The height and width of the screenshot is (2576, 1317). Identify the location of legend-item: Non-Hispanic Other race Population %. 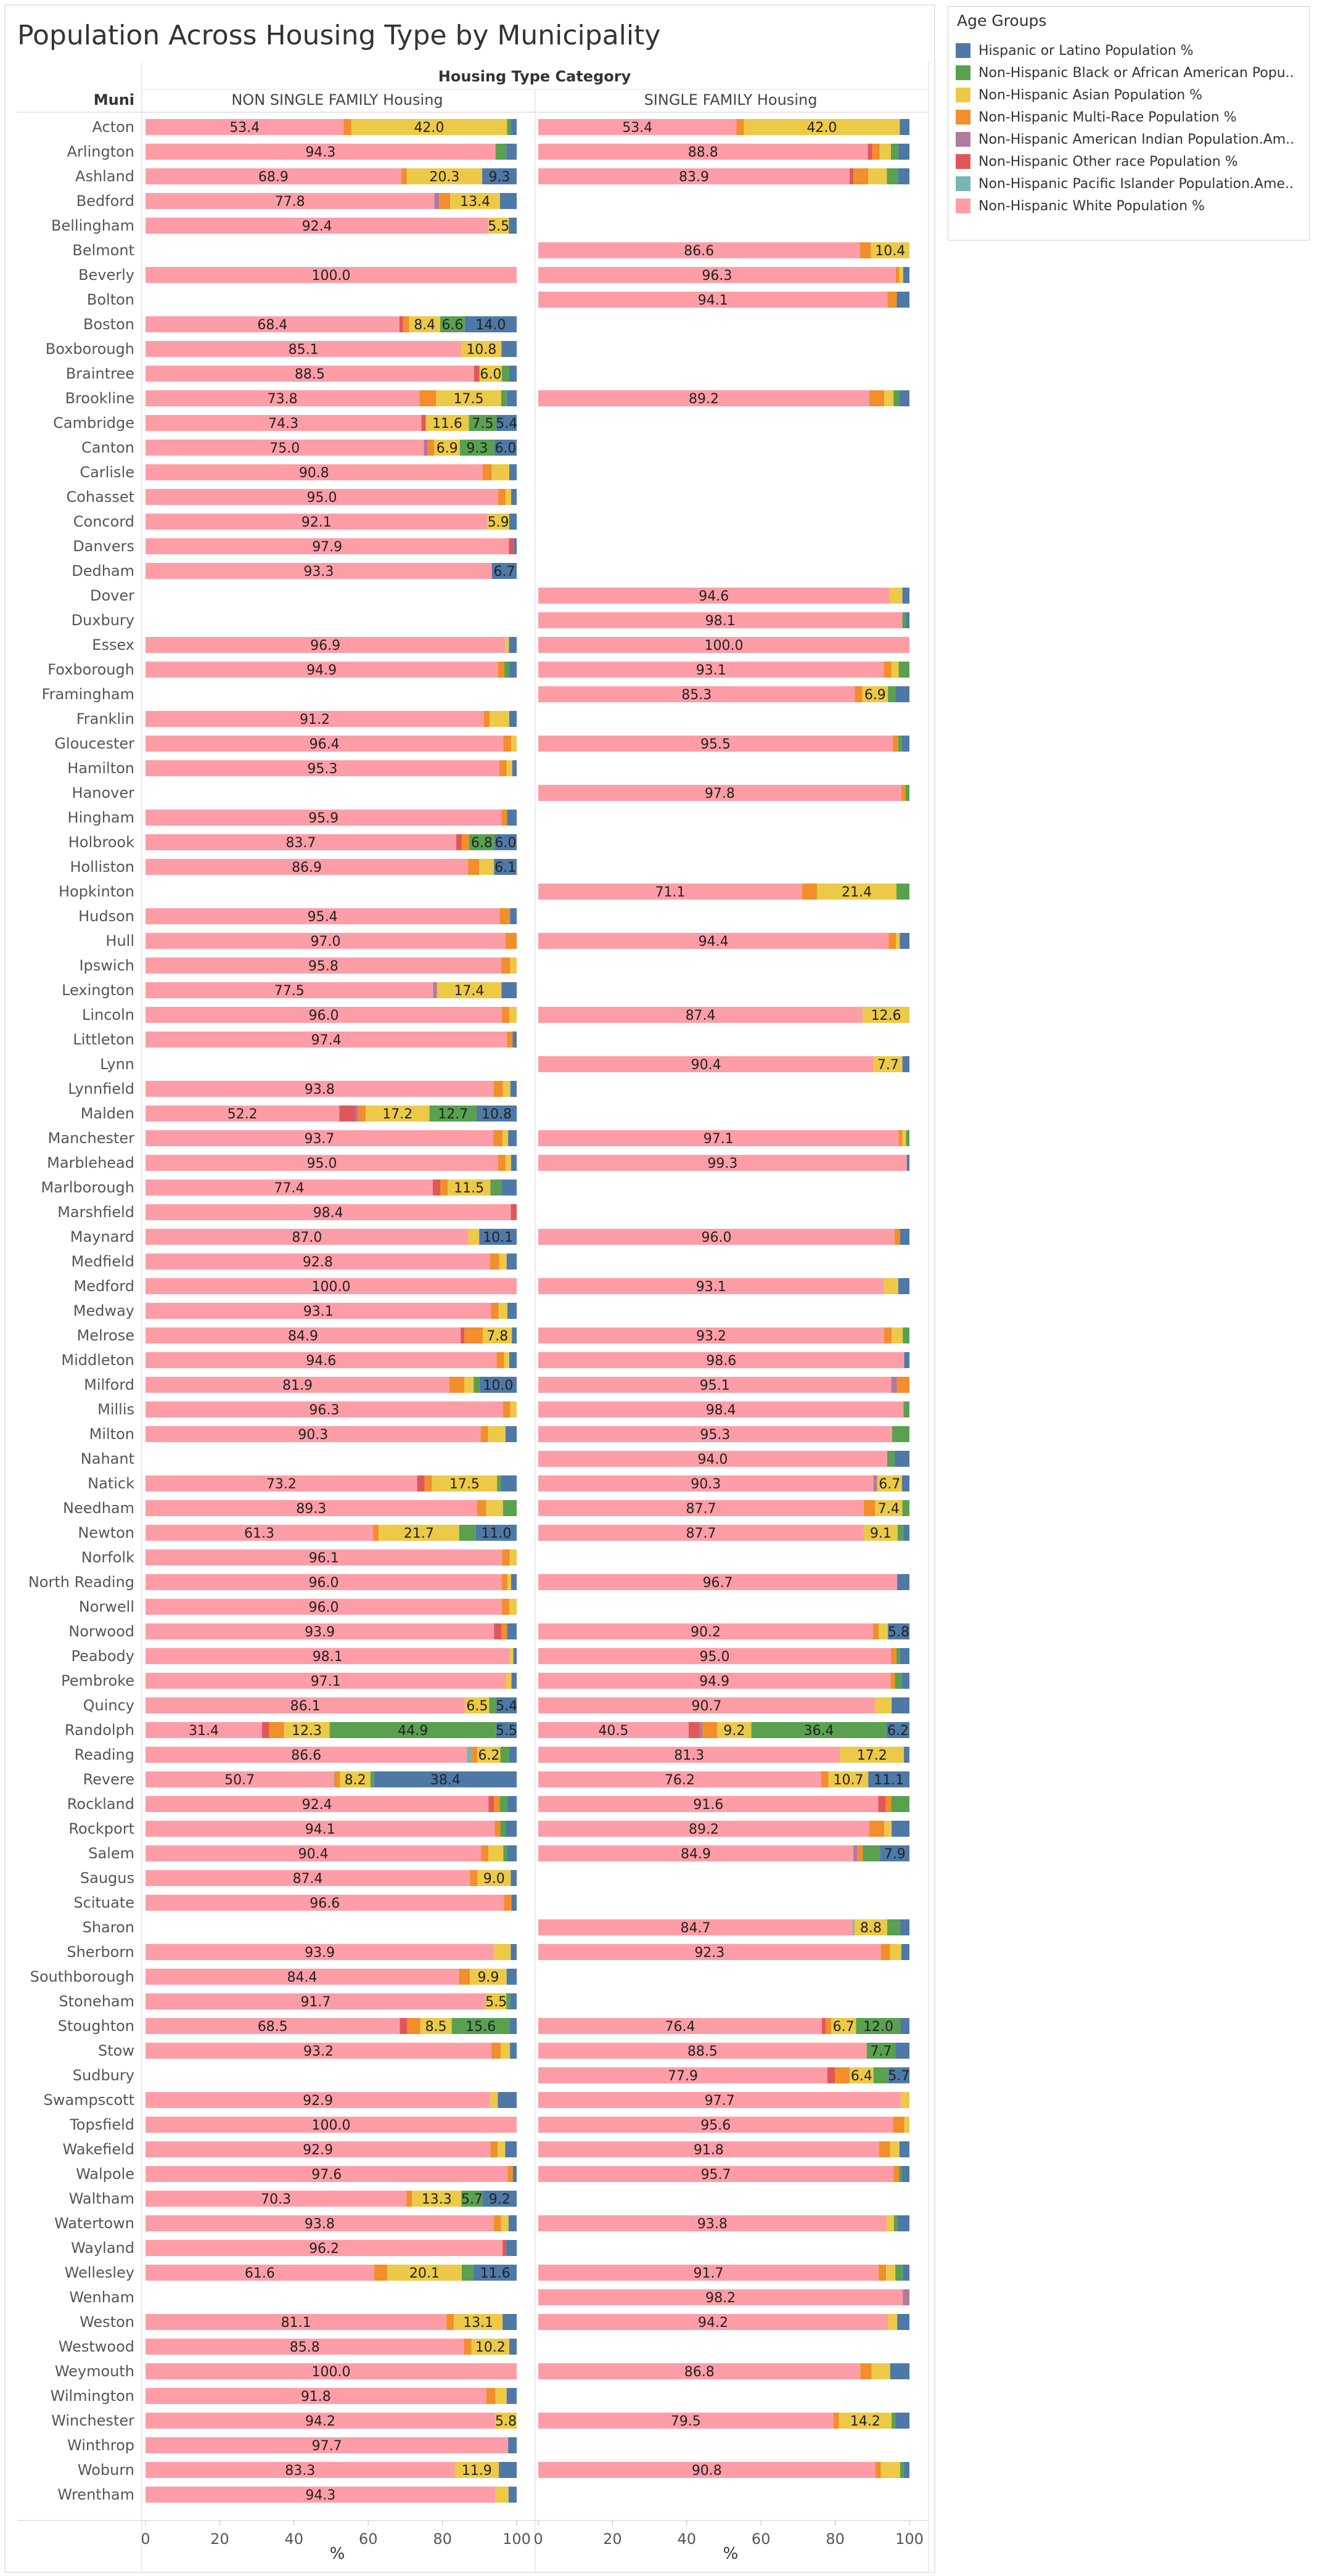
(1130, 161).